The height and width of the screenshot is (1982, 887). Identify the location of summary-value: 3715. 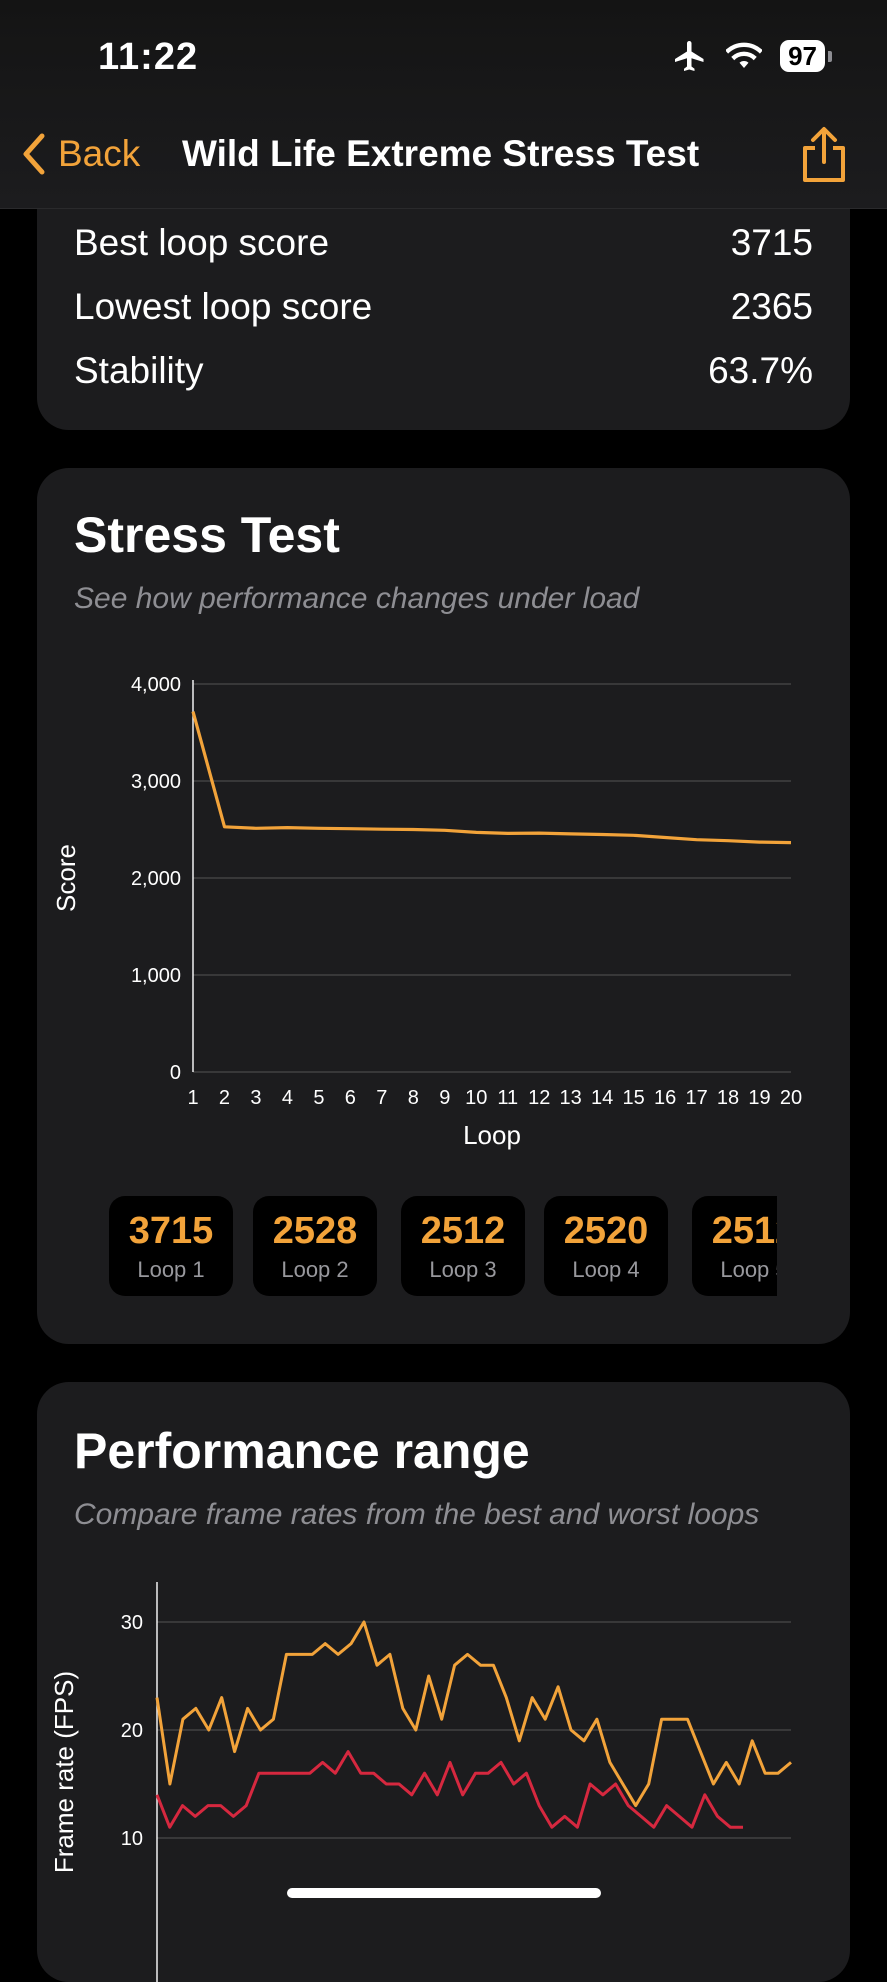
(771, 242).